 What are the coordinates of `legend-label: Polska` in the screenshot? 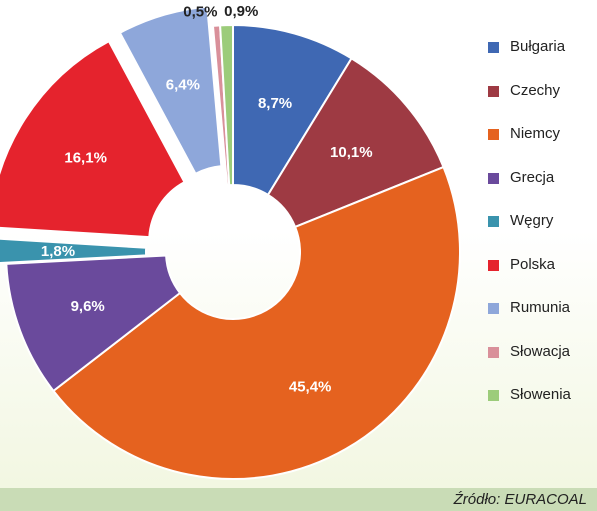 It's located at (533, 264).